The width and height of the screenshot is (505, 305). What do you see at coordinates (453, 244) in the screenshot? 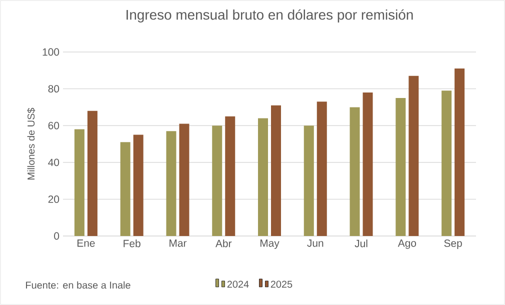
I see `x-tick-label: Sep` at bounding box center [453, 244].